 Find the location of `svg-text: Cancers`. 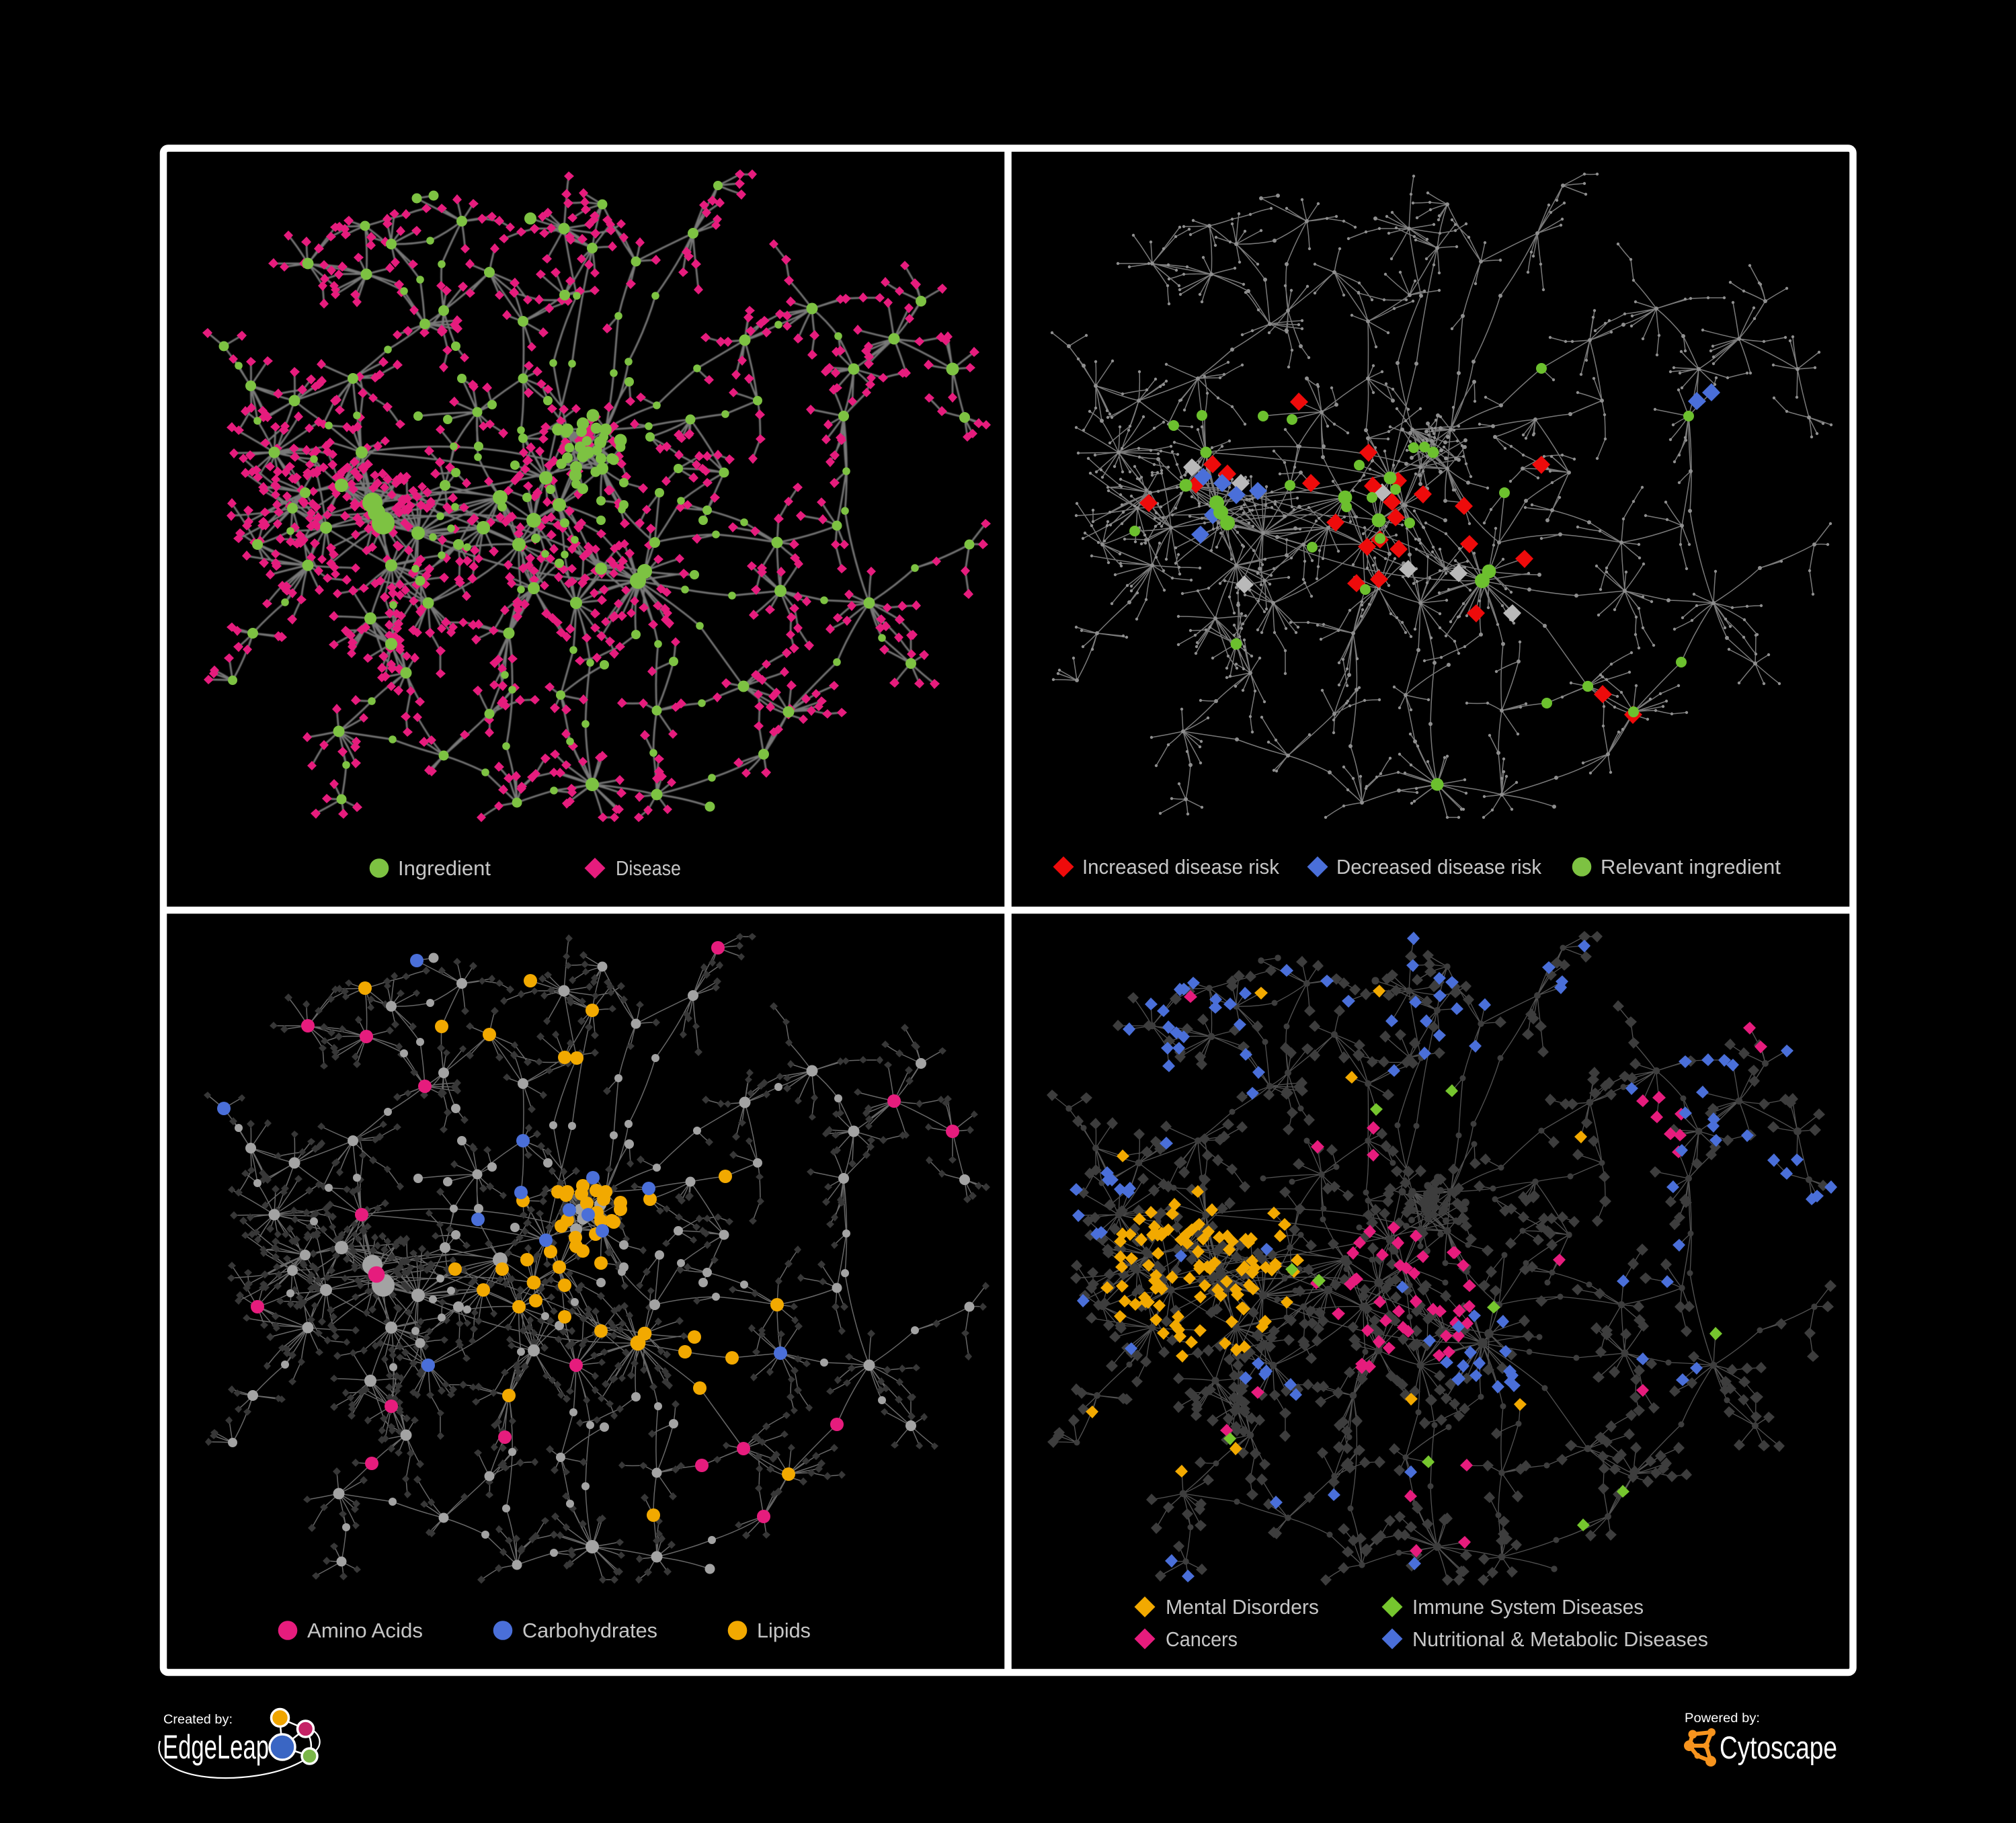

svg-text: Cancers is located at coordinates (1202, 1640).